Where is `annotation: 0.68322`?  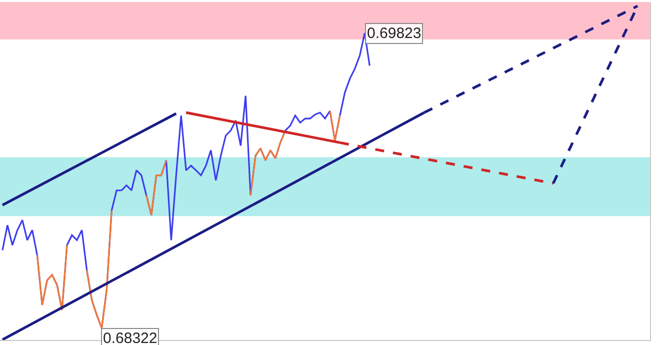 annotation: 0.68322 is located at coordinates (130, 337).